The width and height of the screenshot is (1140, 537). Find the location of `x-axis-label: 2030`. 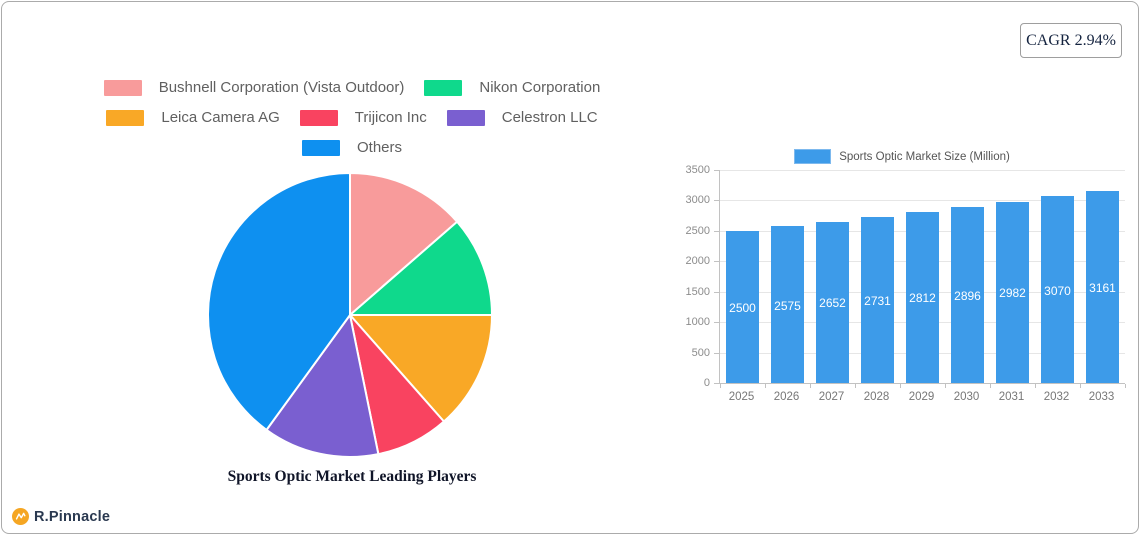

x-axis-label: 2030 is located at coordinates (966, 397).